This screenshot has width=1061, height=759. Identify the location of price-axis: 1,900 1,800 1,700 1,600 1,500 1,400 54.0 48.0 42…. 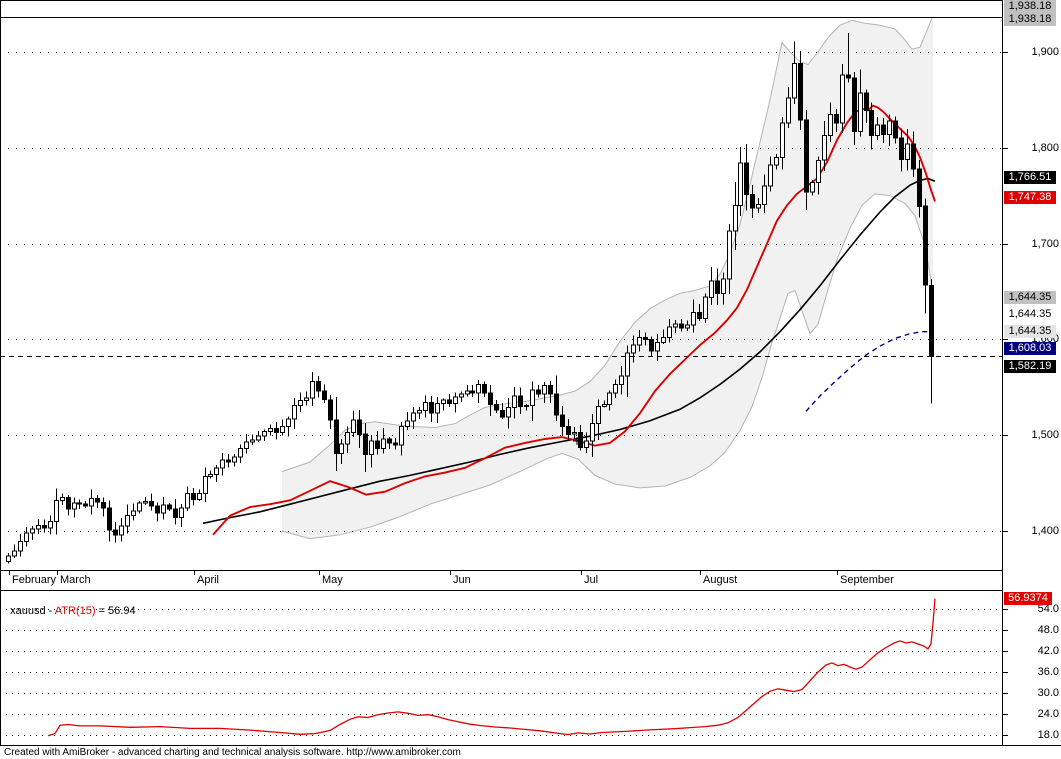
(1032, 372).